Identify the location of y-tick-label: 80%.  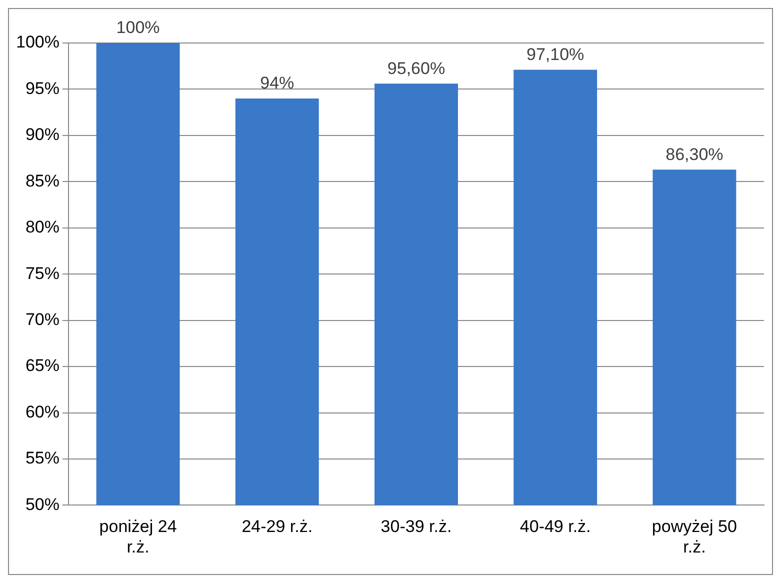
(42, 227).